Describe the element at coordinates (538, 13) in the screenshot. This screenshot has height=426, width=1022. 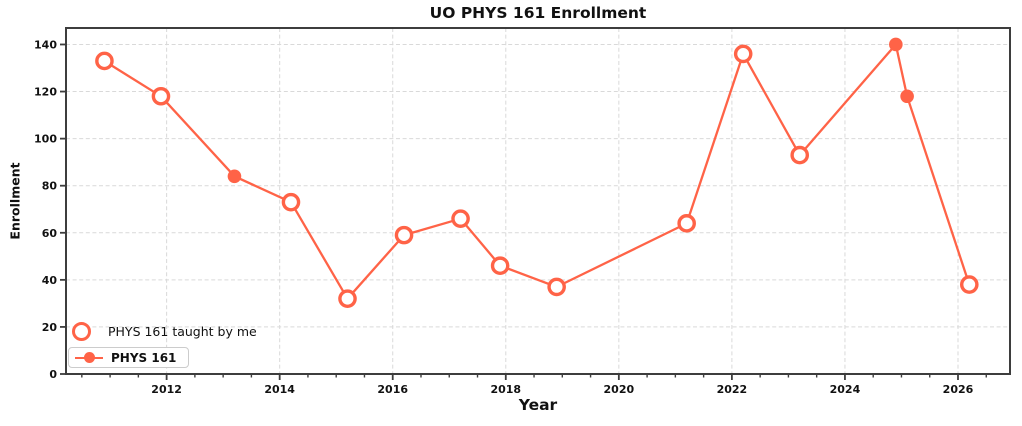
I see `chart-title: UO PHYS 161 Enrollment` at that location.